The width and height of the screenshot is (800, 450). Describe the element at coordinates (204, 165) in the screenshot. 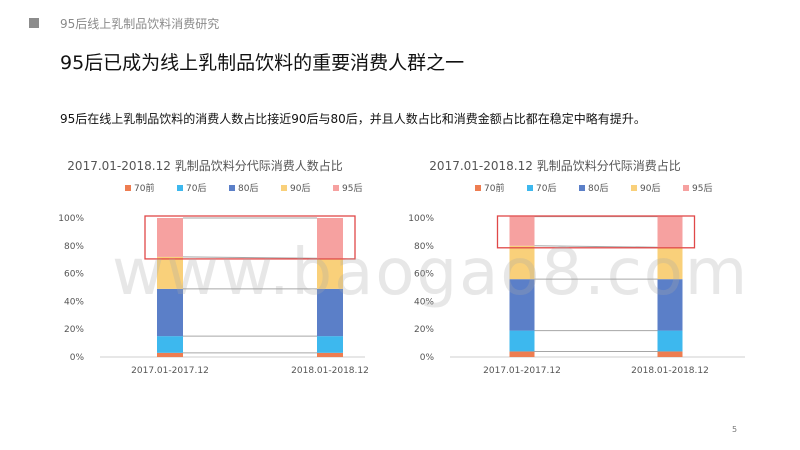

I see `chart-title: 2017.01-2018.12 乳制品饮料分代际消费人数占比` at that location.